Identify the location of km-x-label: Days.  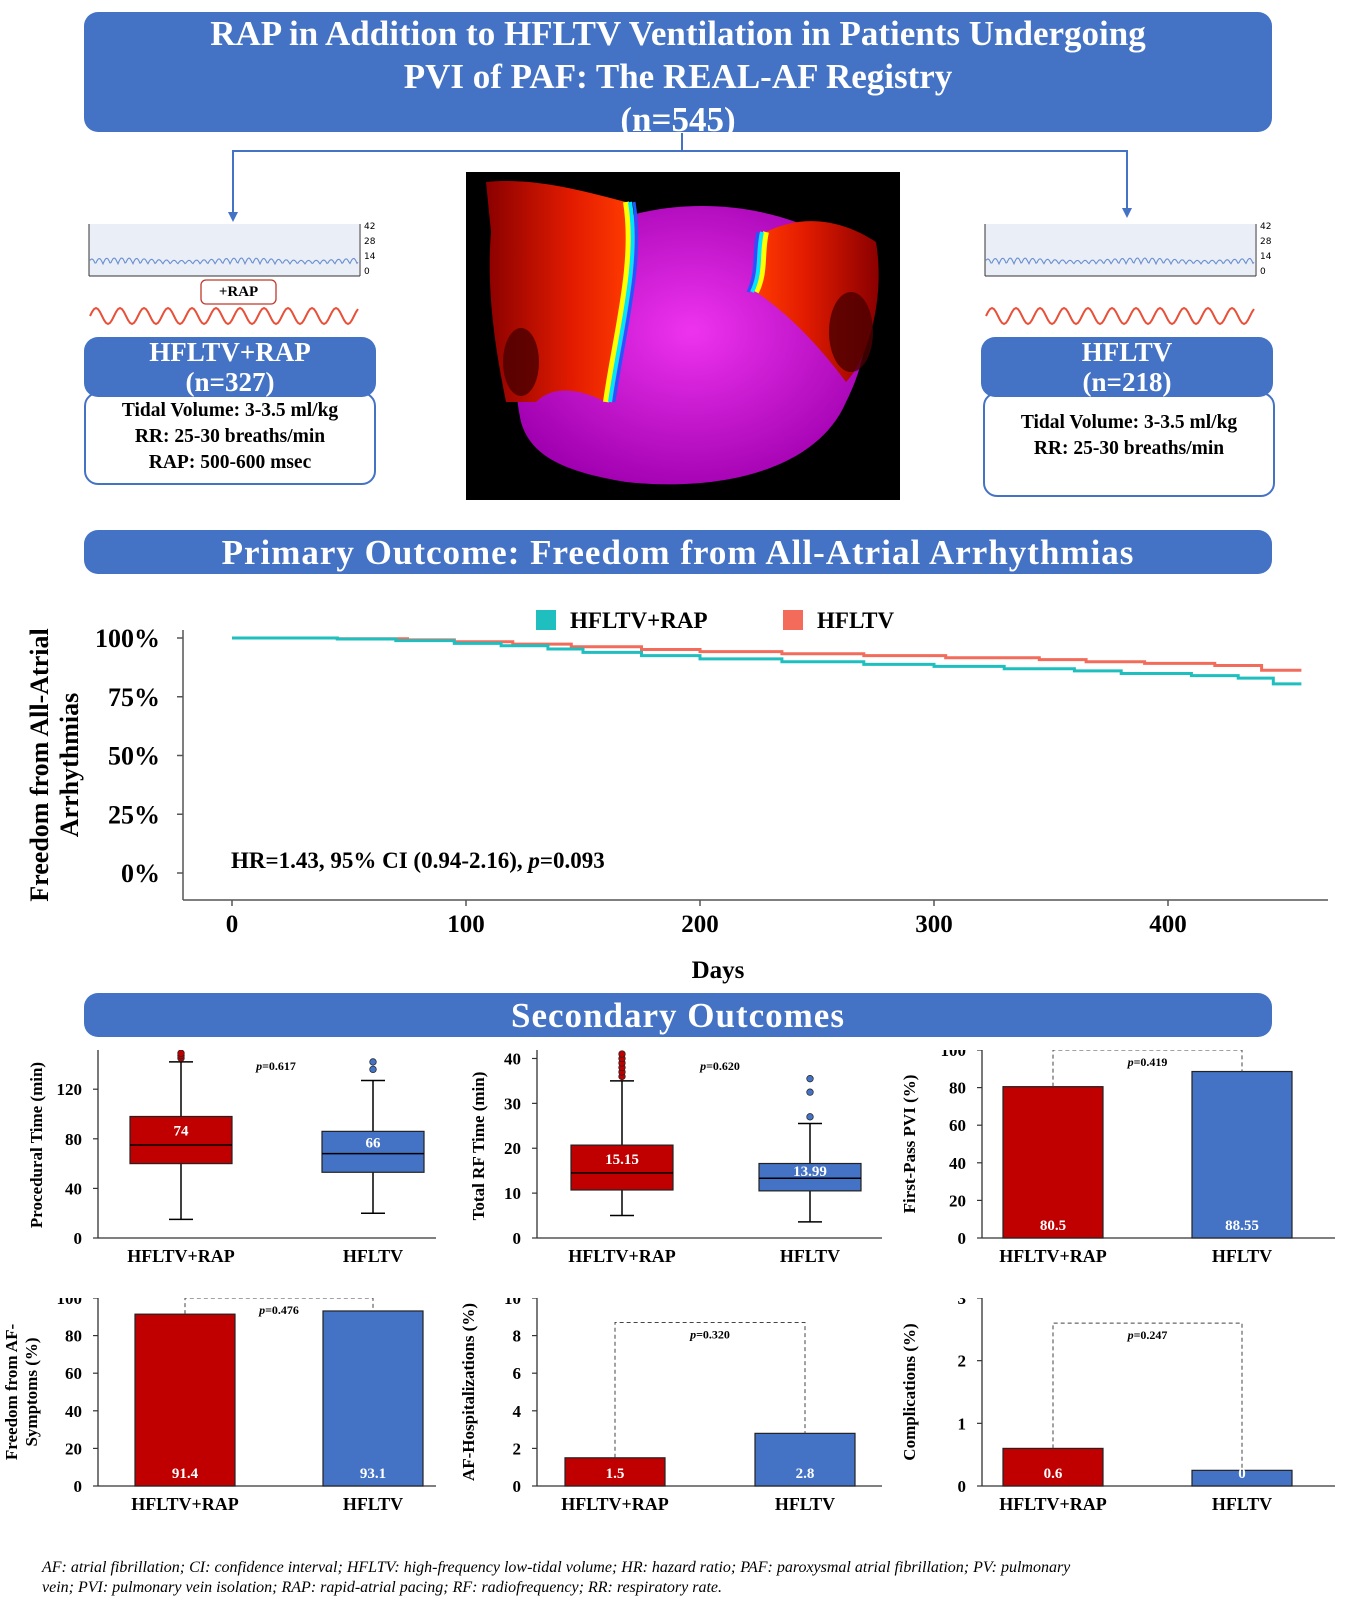
(718, 970).